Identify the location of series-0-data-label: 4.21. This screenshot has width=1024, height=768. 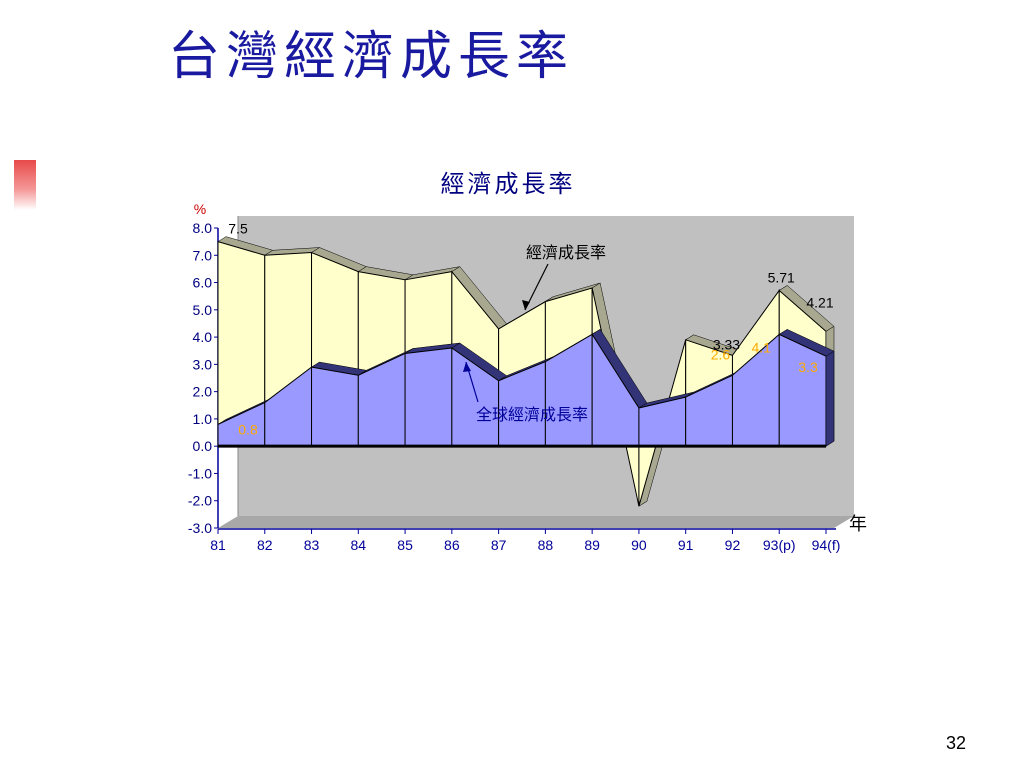
(819, 302).